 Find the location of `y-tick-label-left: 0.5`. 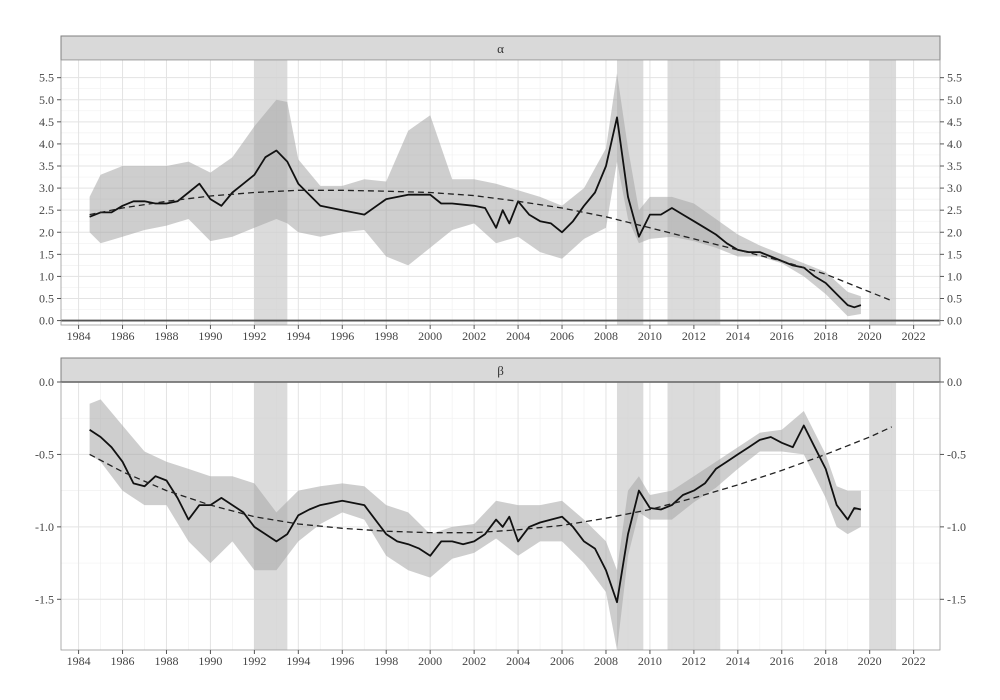

y-tick-label-left: 0.5 is located at coordinates (46, 299).